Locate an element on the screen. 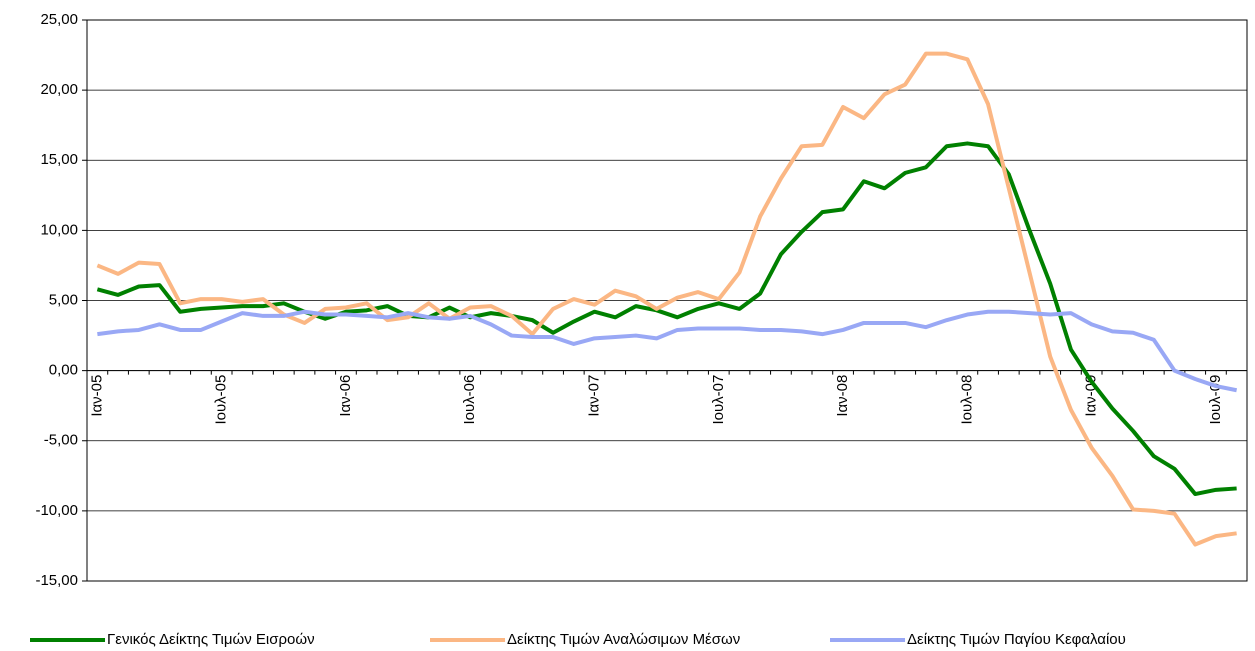  legend-label: Γενικός Δείκτης Τιμών Εισροών is located at coordinates (211, 639).